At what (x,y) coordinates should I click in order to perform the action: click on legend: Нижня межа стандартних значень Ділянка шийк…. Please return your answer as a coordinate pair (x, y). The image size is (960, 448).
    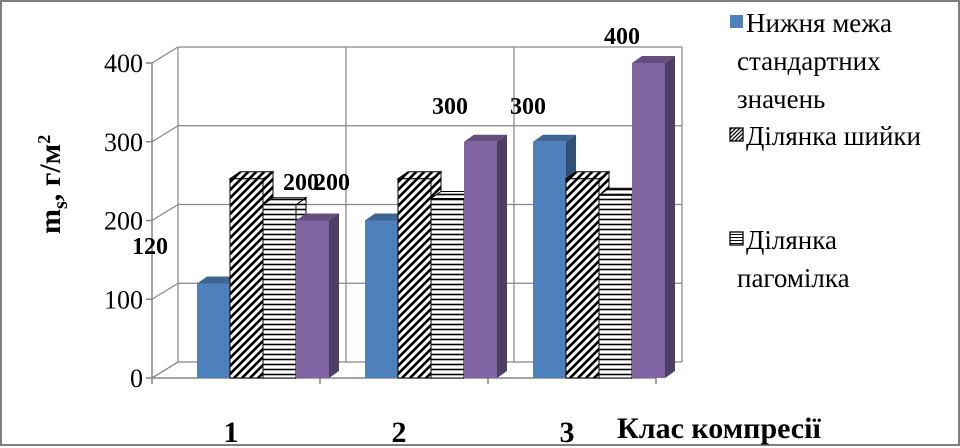
    Looking at the image, I should click on (825, 150).